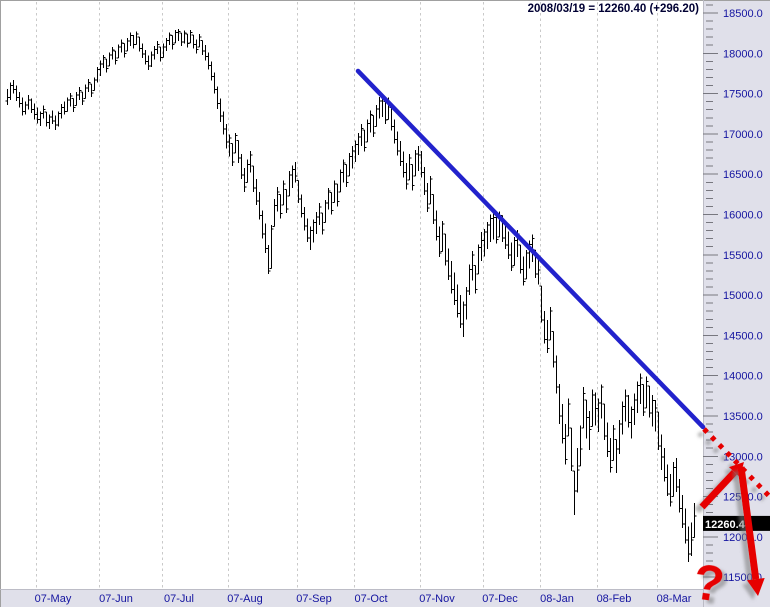  I want to click on y-axis-label: 15500.0, so click(743, 256).